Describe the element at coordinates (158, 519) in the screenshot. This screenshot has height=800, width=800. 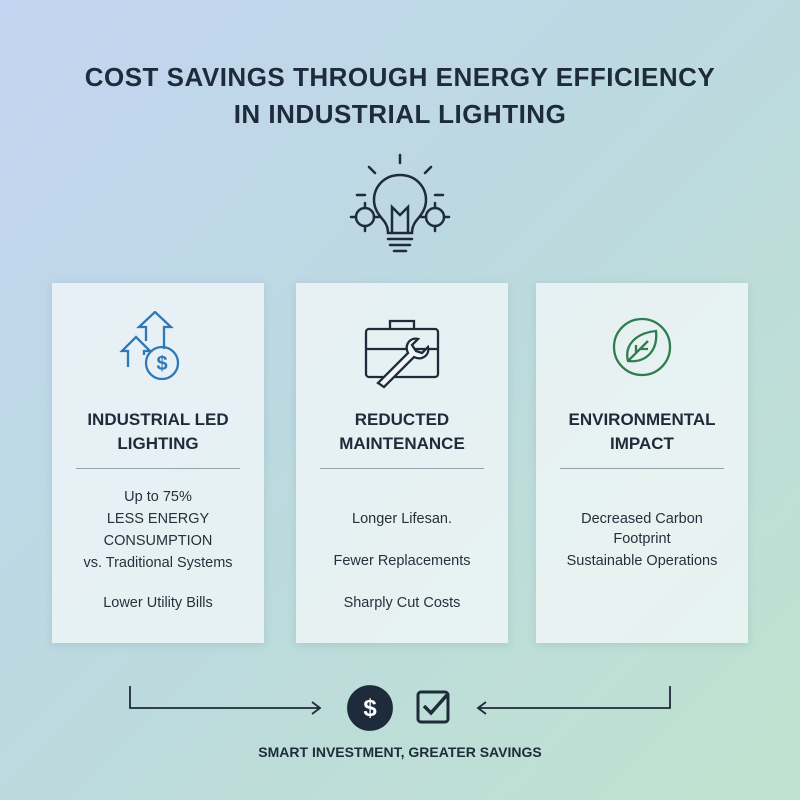
I see `card-text: LESS ENERGY` at that location.